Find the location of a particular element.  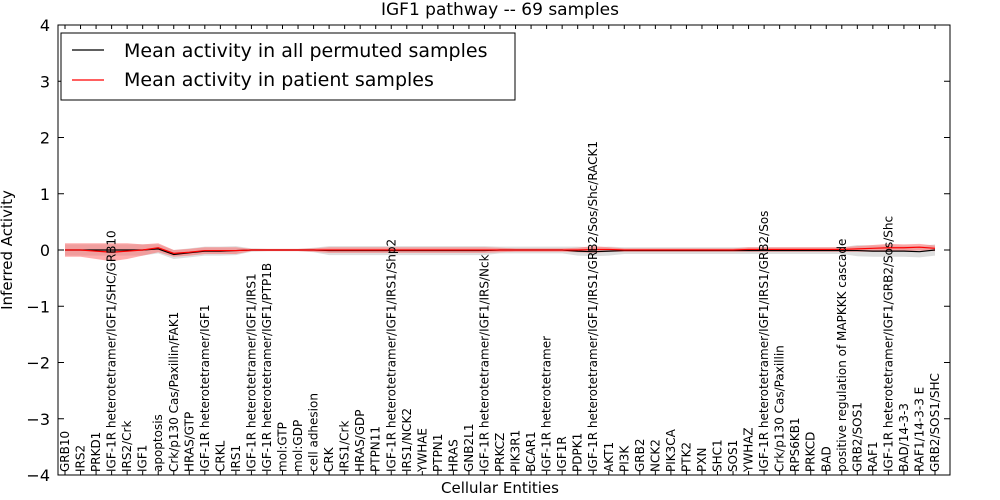

legend-label-patient: Mean activity in patient samples is located at coordinates (279, 80).